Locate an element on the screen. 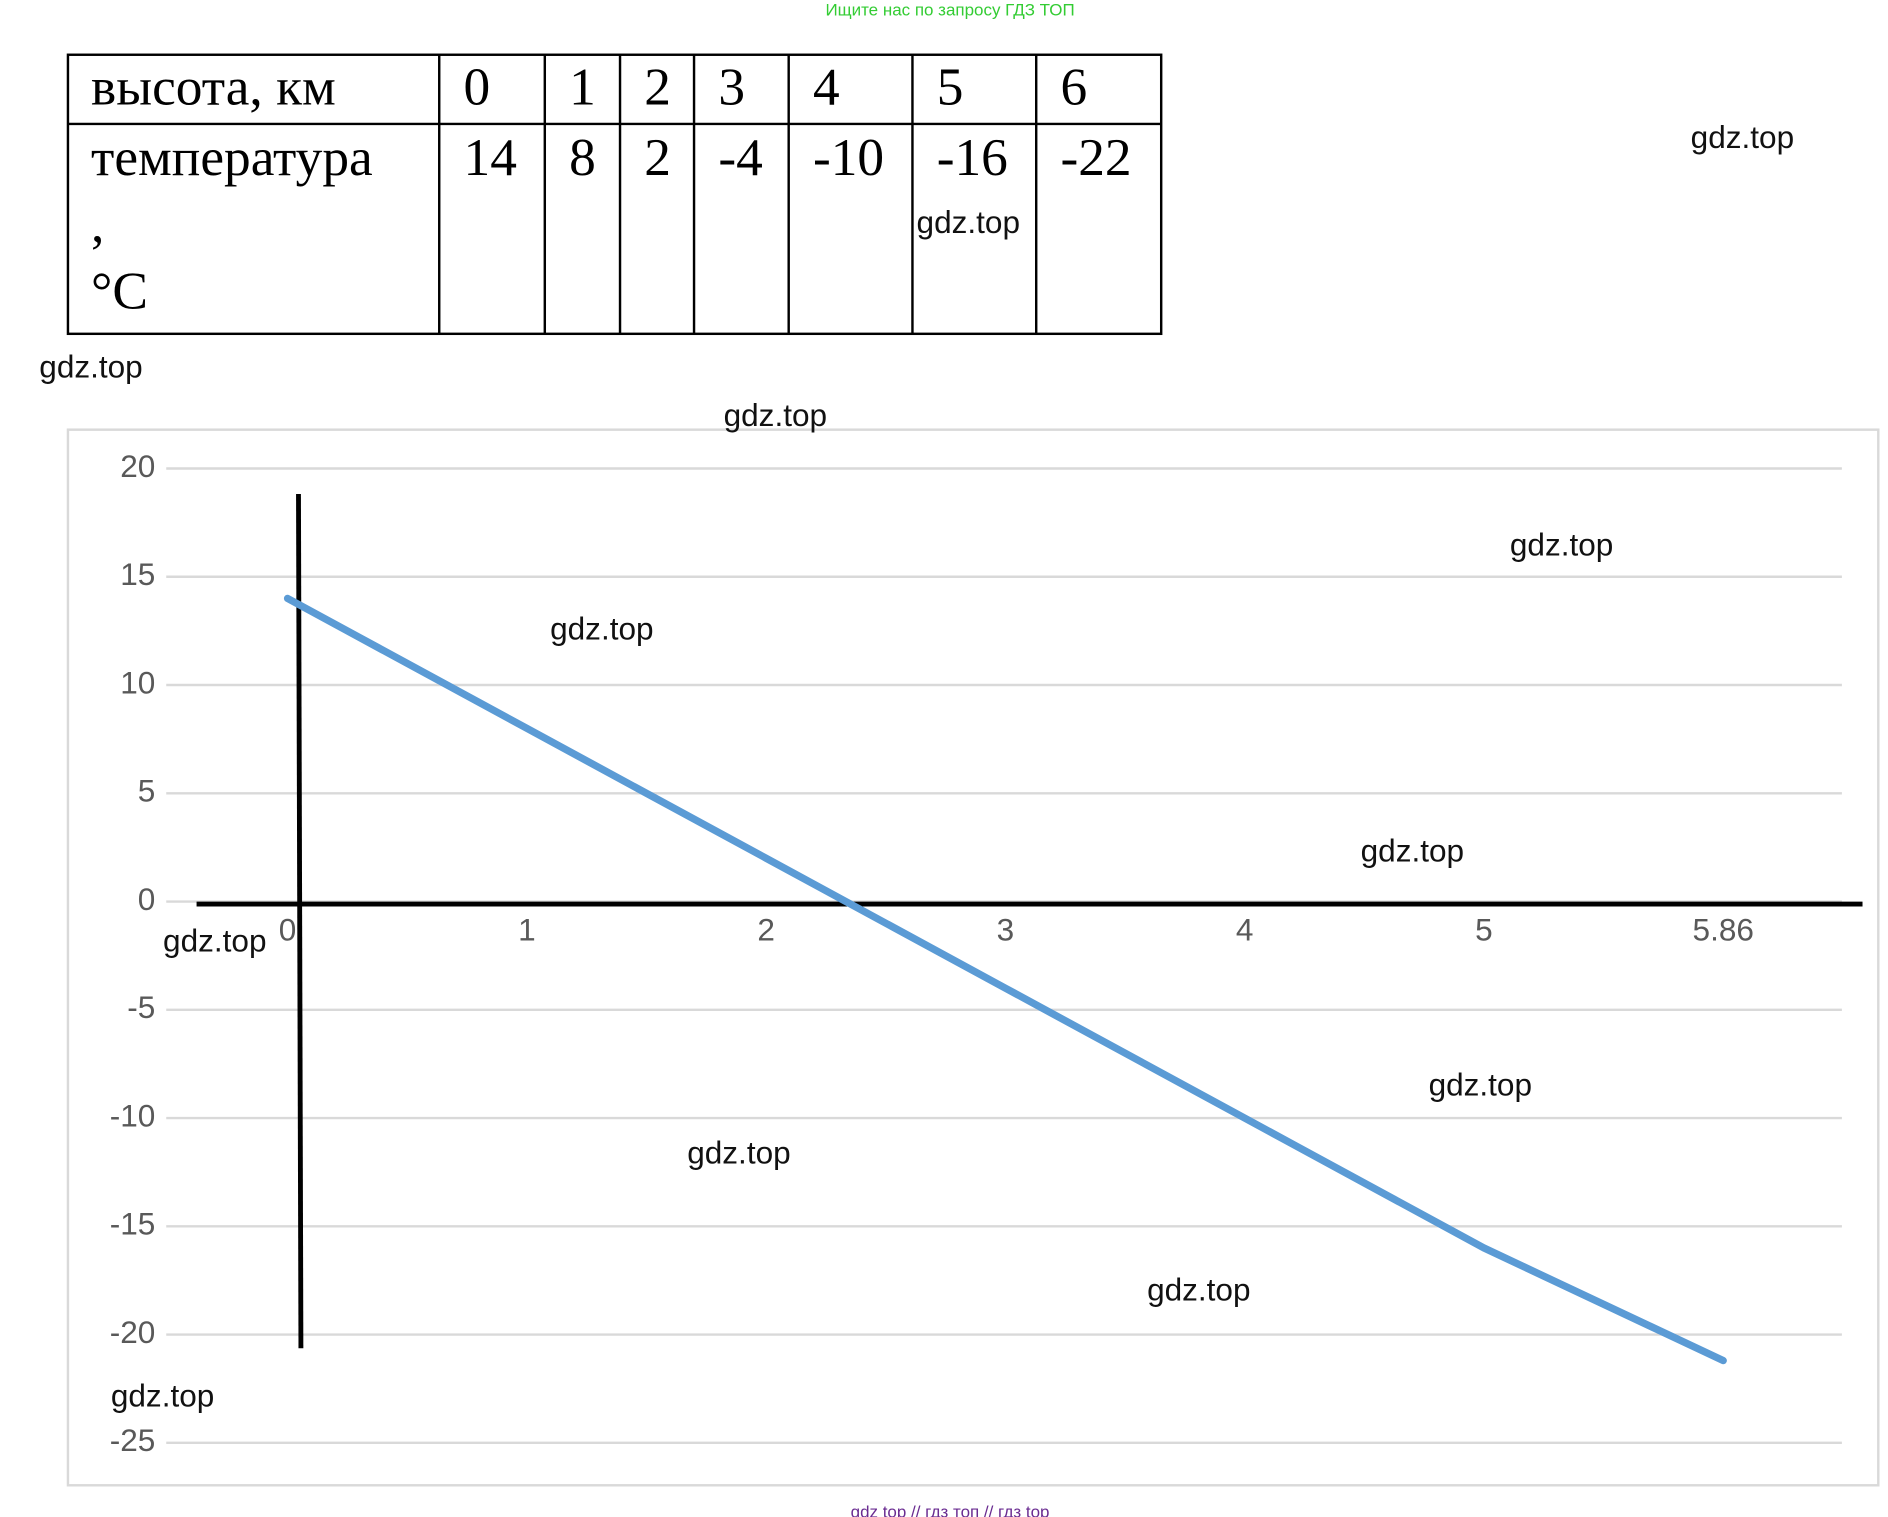 The width and height of the screenshot is (1888, 1517). table-border is located at coordinates (614, 194).